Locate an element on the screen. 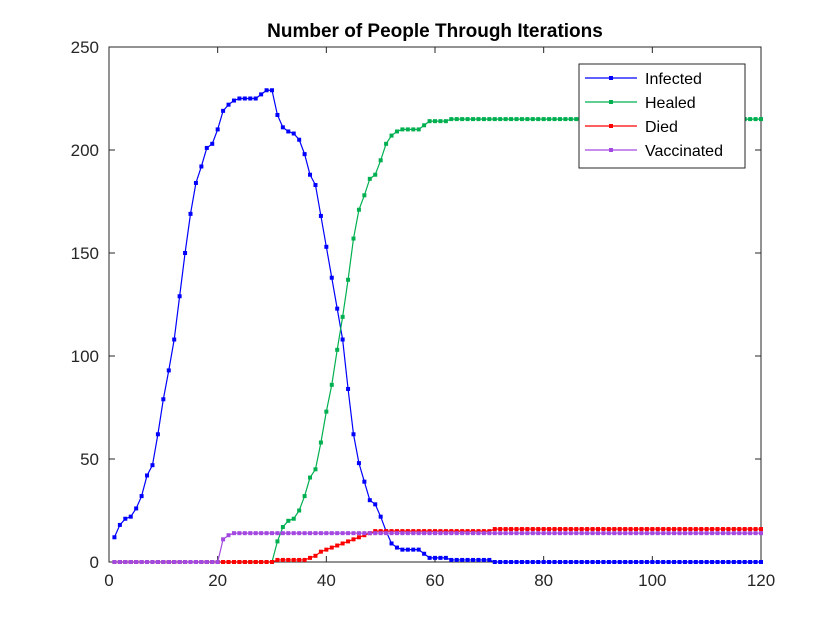 Image resolution: width=840 pixels, height=630 pixels. legend: Infected Healed Died Vaccinated is located at coordinates (662, 116).